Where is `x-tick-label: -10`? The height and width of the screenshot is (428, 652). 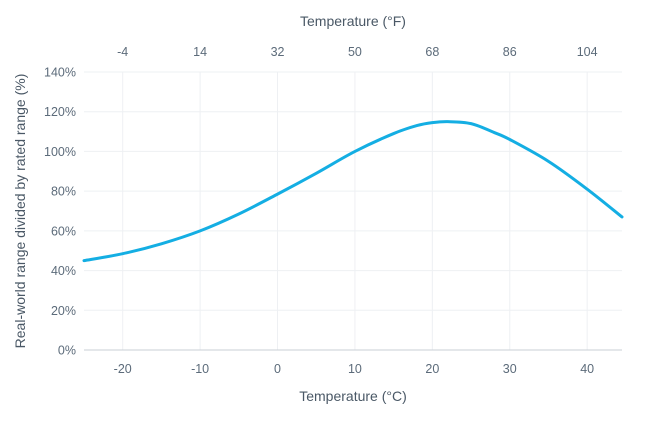
x-tick-label: -10 is located at coordinates (200, 369).